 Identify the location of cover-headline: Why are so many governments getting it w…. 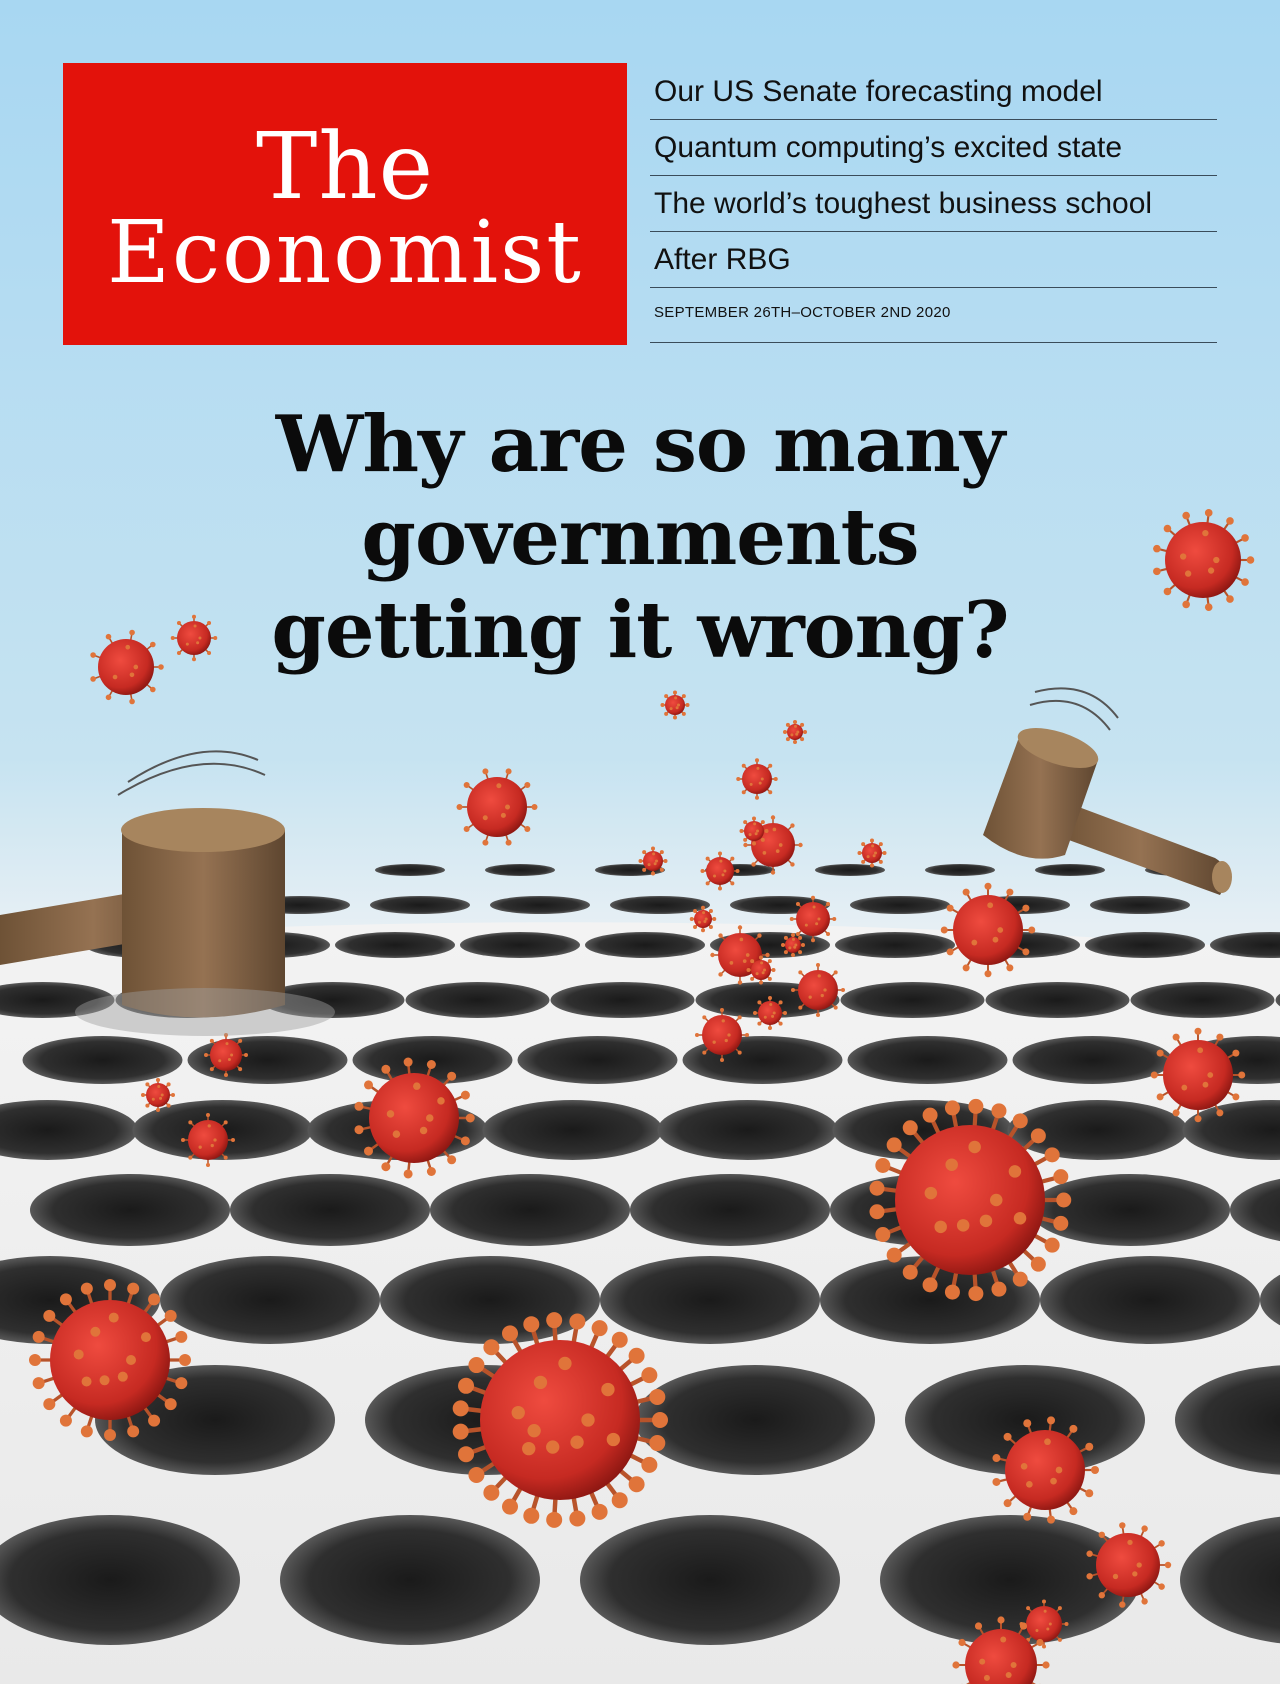
(640, 537).